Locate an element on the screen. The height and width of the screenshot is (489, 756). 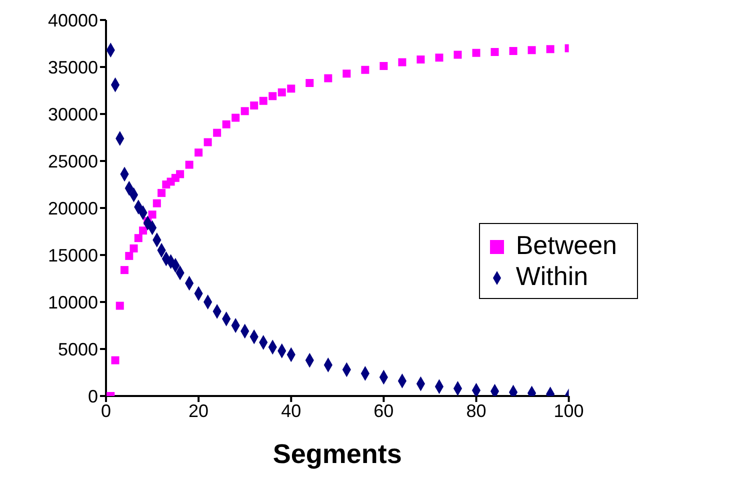
y-tick-label: 30000 is located at coordinates (73, 114).